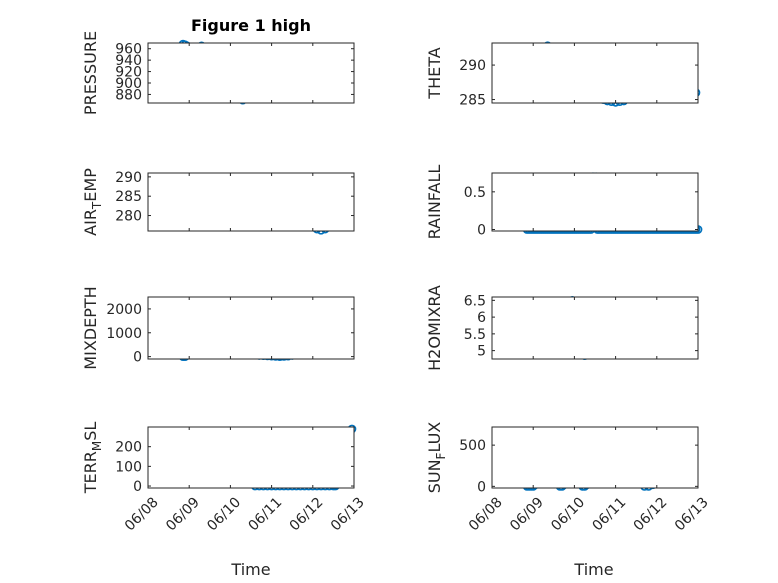 The image size is (778, 583). What do you see at coordinates (593, 569) in the screenshot?
I see `x-axis-label-right: Time` at bounding box center [593, 569].